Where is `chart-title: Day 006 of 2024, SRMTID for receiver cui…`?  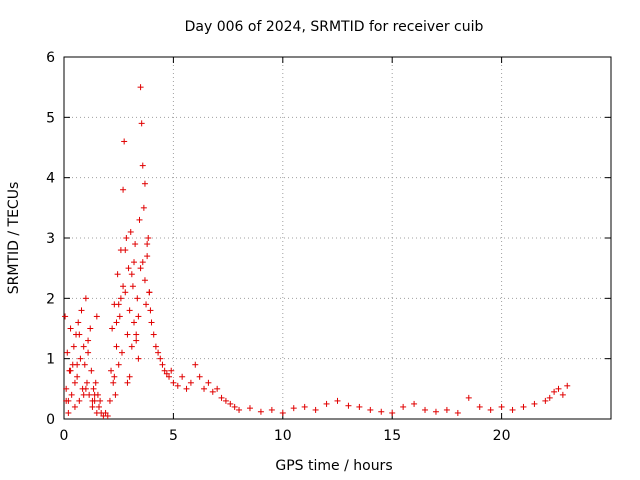 chart-title: Day 006 of 2024, SRMTID for receiver cui… is located at coordinates (334, 27).